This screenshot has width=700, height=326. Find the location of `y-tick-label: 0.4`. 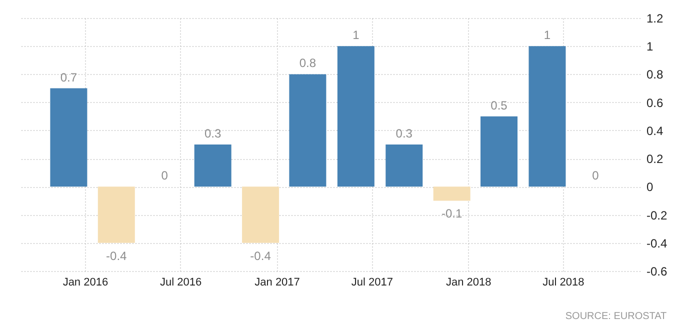

y-tick-label: 0.4 is located at coordinates (655, 131).